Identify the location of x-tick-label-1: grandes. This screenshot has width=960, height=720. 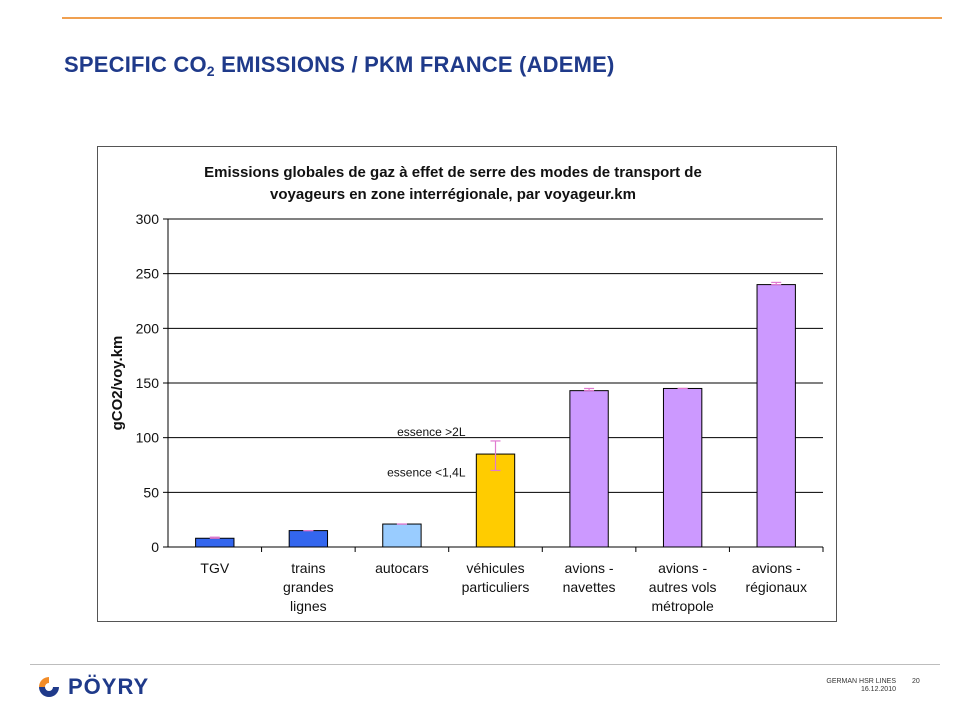
(308, 587).